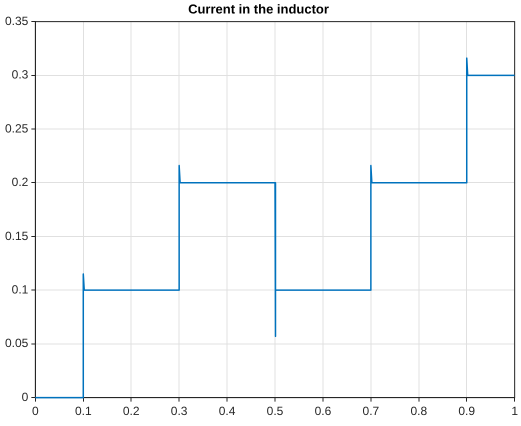 This screenshot has width=521, height=426. Describe the element at coordinates (227, 411) in the screenshot. I see `x-tick-label: 0.4` at that location.